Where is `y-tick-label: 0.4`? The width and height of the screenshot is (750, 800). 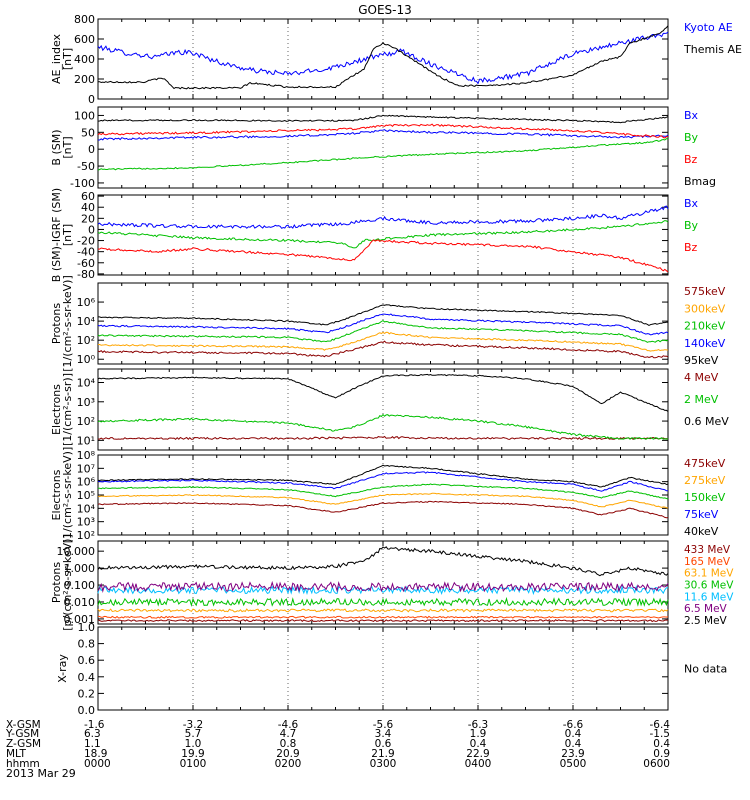
y-tick-label: 0.4 is located at coordinates (87, 677).